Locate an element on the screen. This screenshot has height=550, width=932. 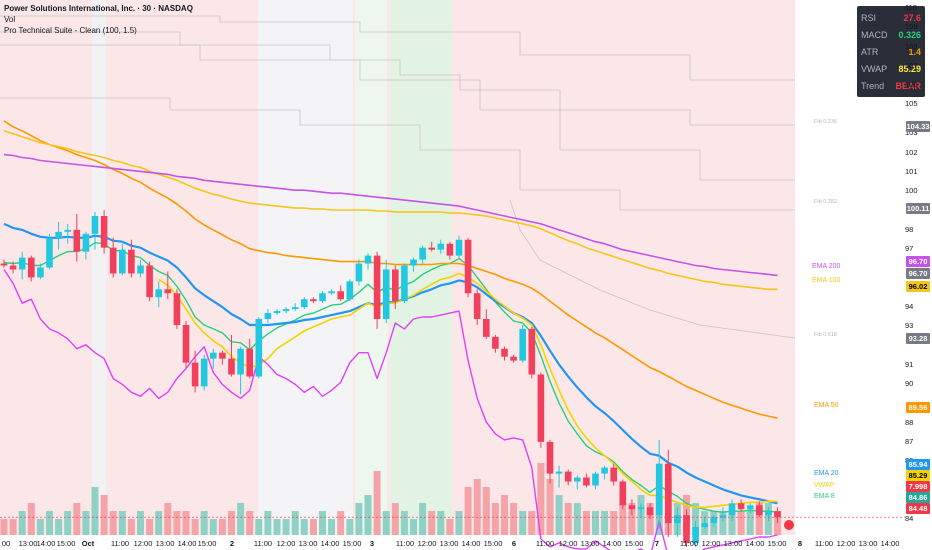
y-tick: 98 is located at coordinates (909, 229).